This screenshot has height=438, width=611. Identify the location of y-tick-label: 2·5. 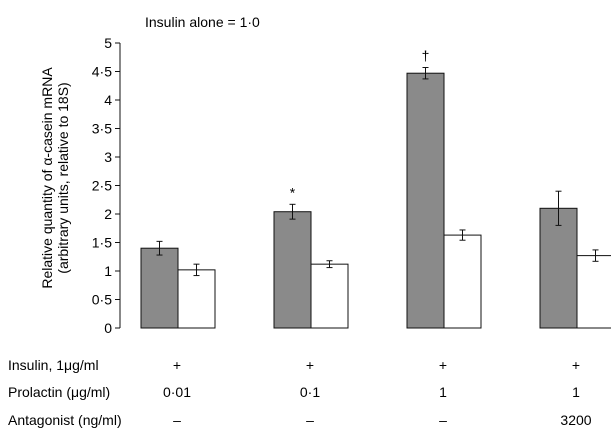
(102, 186).